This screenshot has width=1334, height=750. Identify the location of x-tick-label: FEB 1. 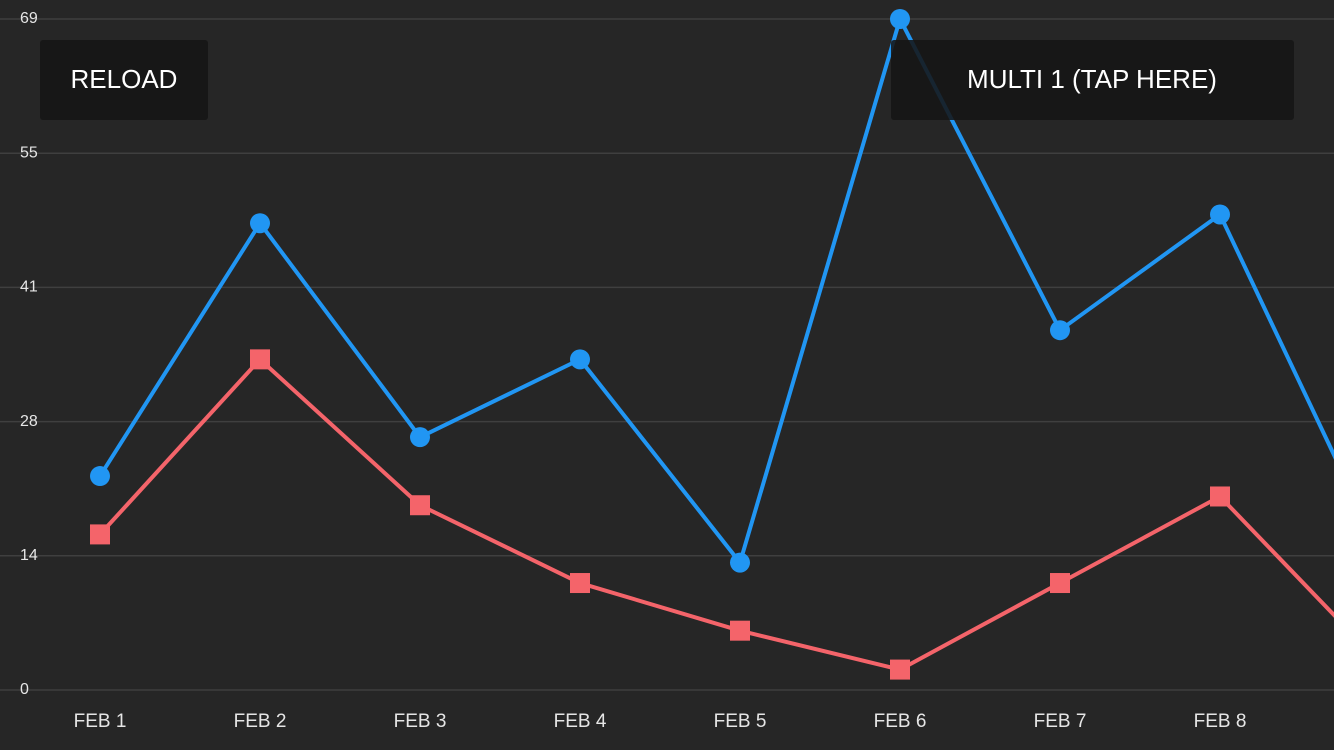
(100, 721).